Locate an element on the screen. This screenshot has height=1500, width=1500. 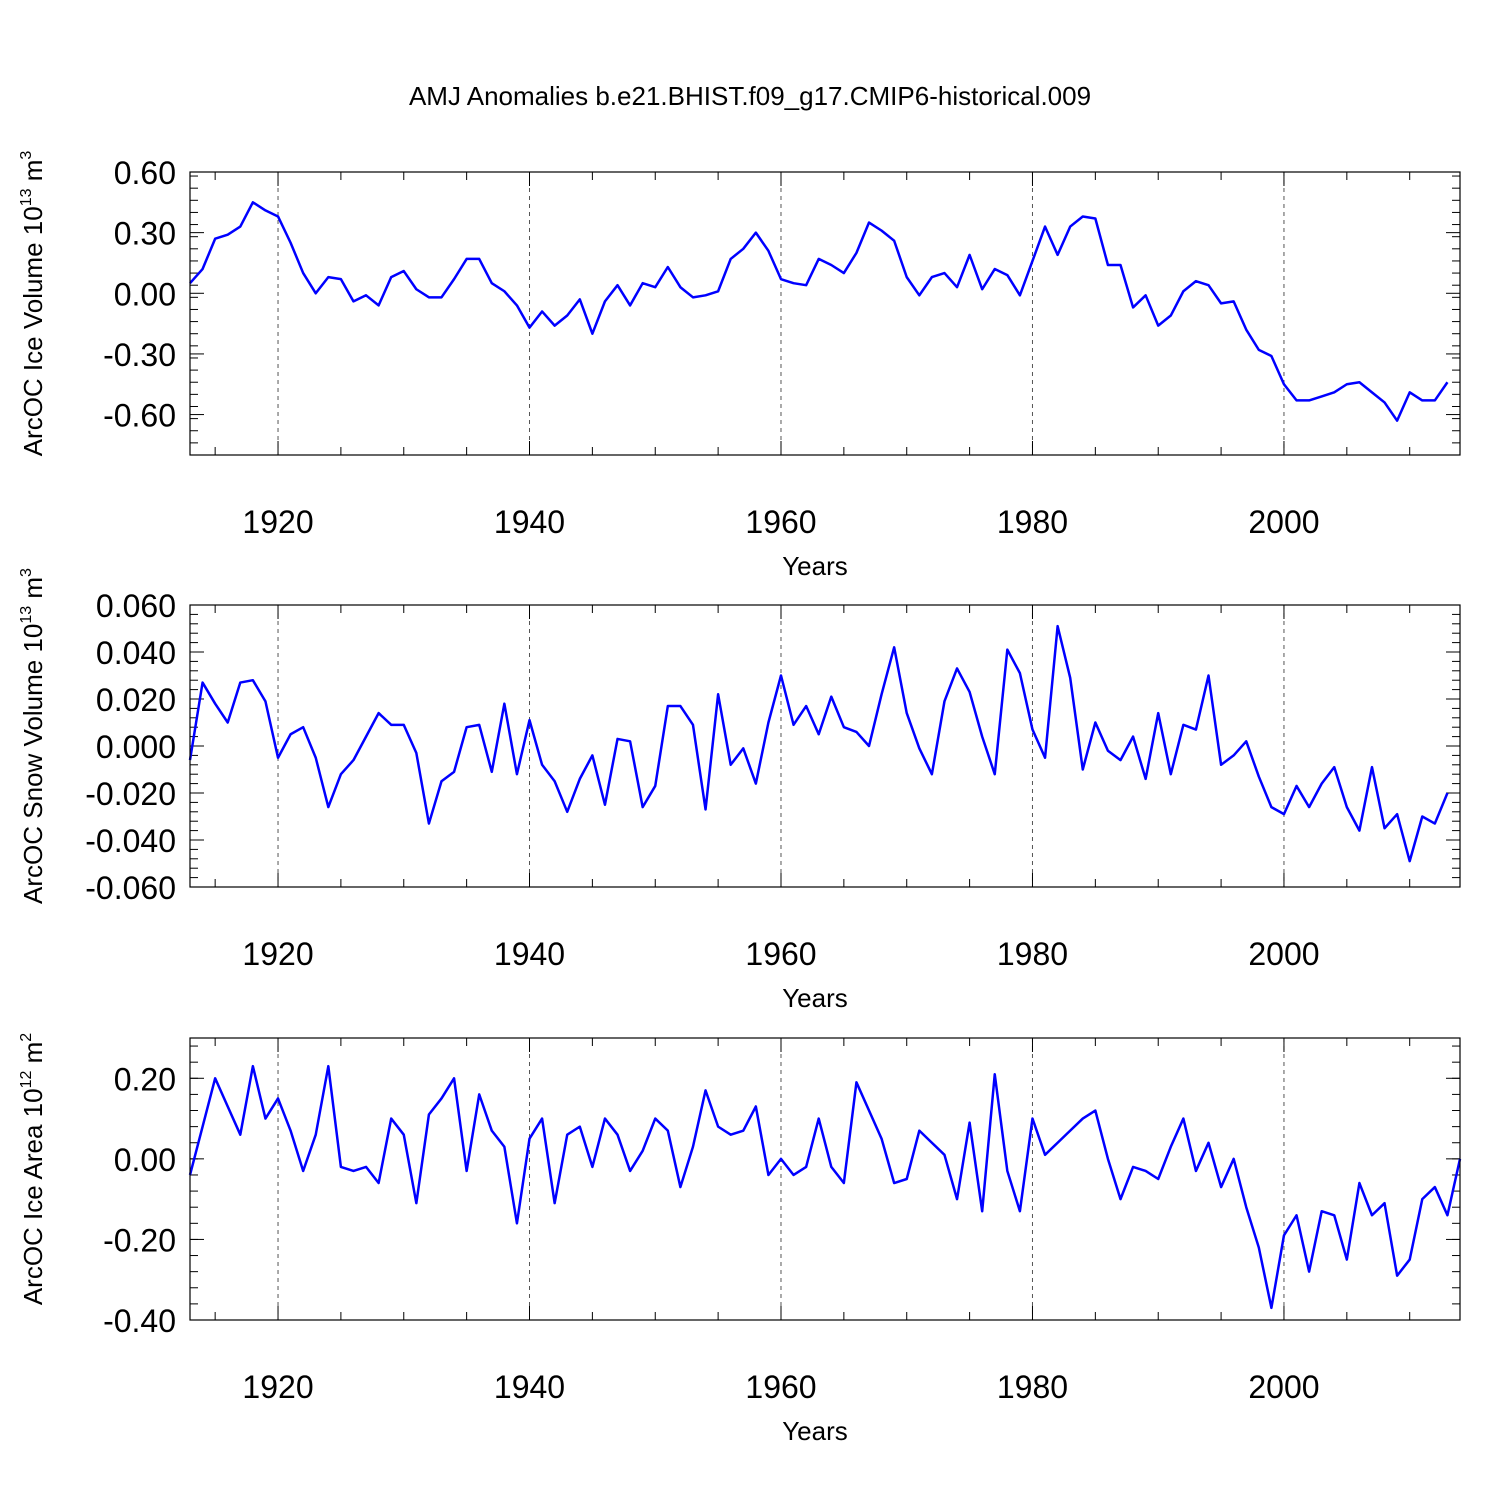
y-tick-label: -0.30 is located at coordinates (139, 355).